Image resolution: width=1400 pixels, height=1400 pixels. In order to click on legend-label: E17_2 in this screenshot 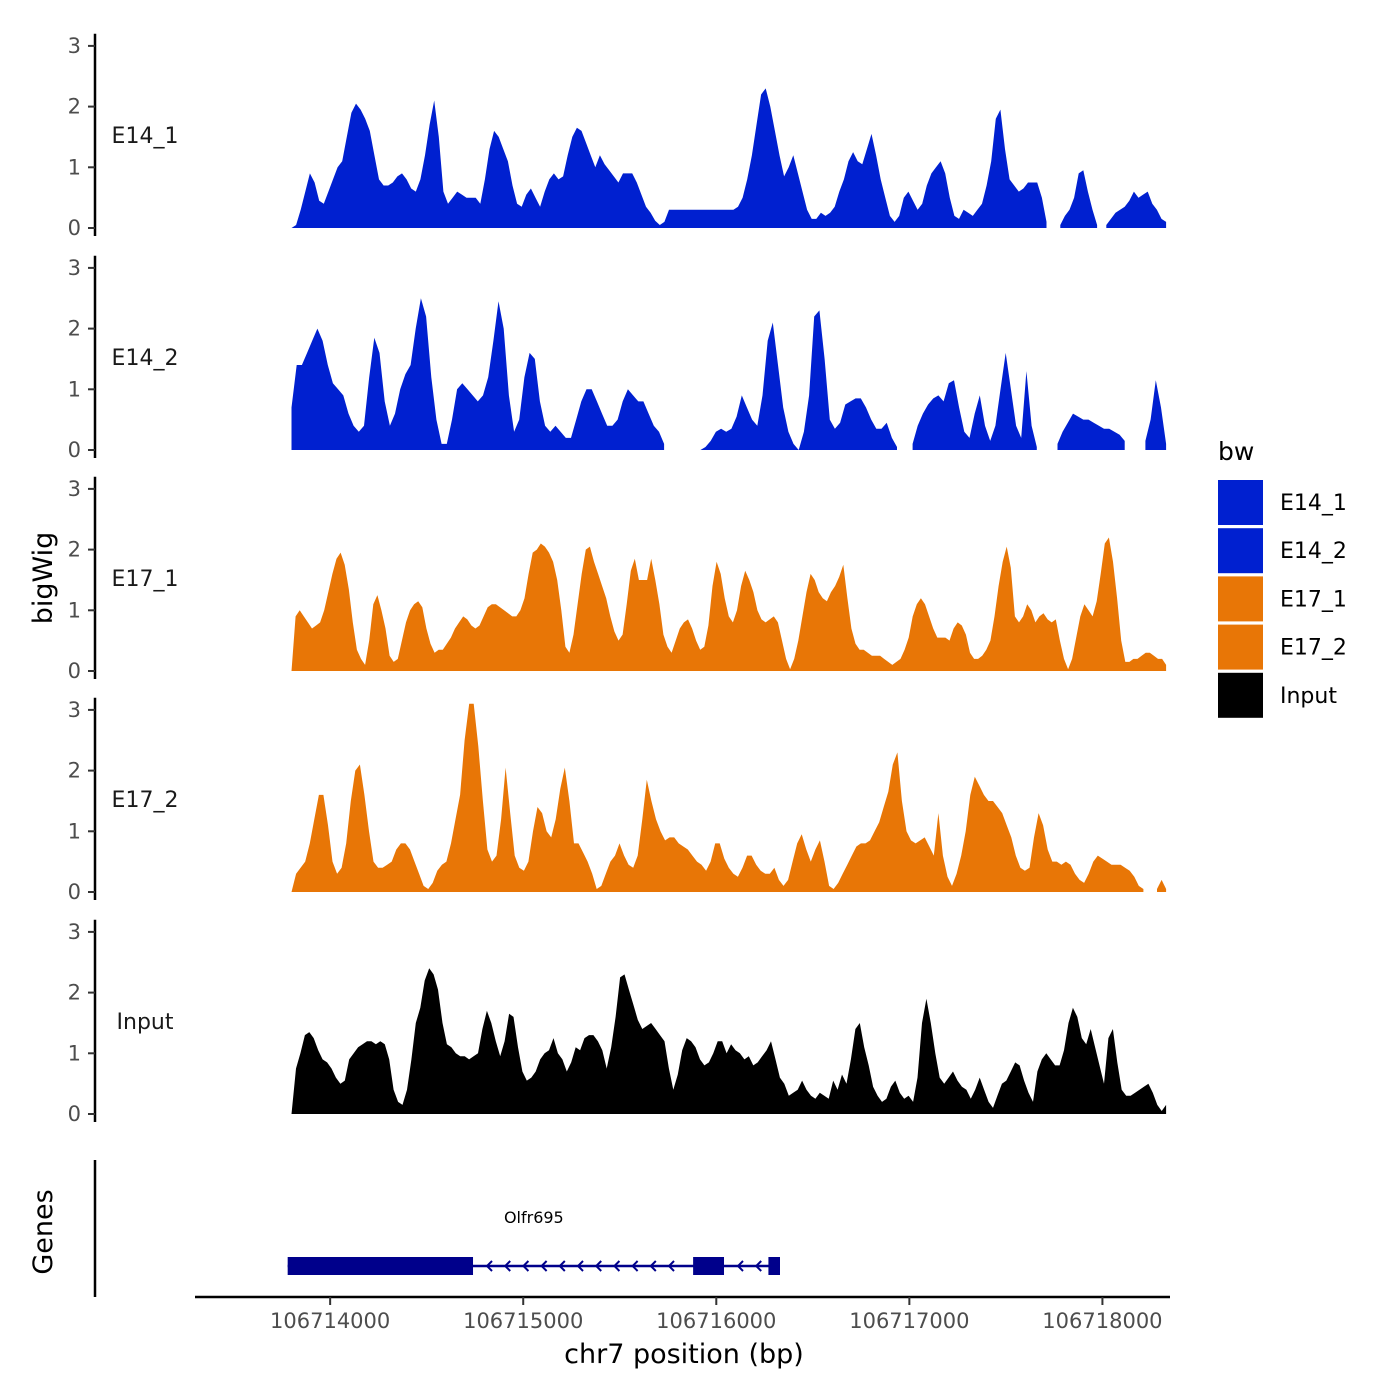, I will do `click(1313, 648)`.